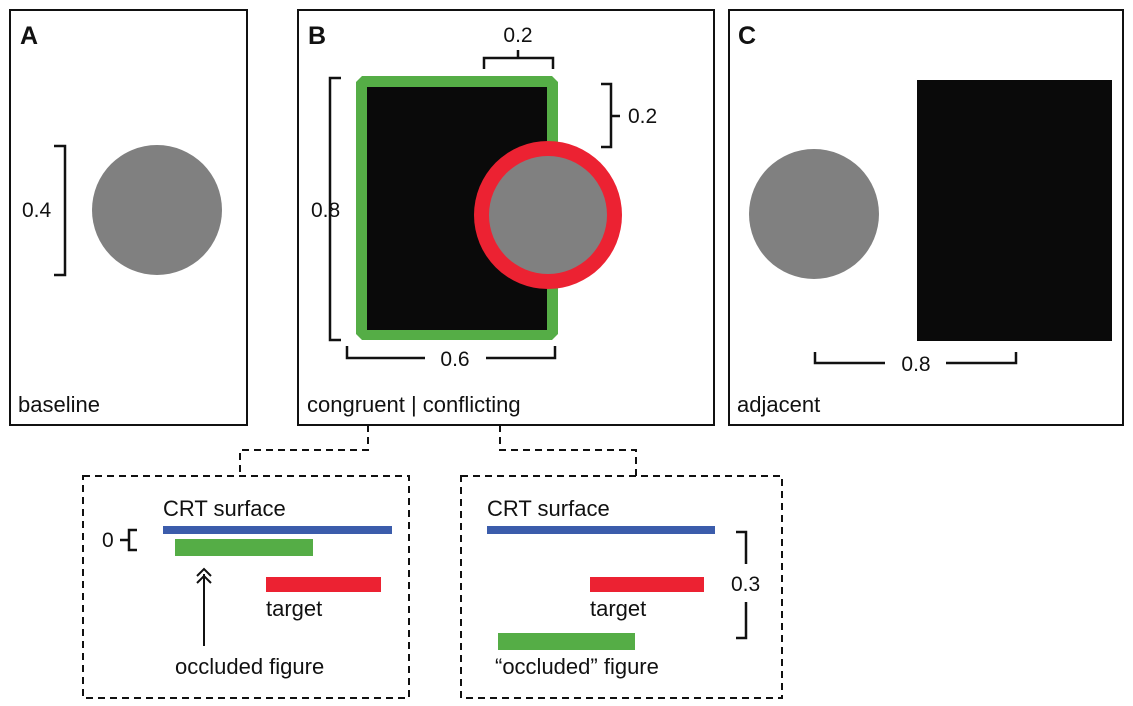 The height and width of the screenshot is (706, 1133). Describe the element at coordinates (915, 364) in the screenshot. I see `separation-label: 0.8` at that location.